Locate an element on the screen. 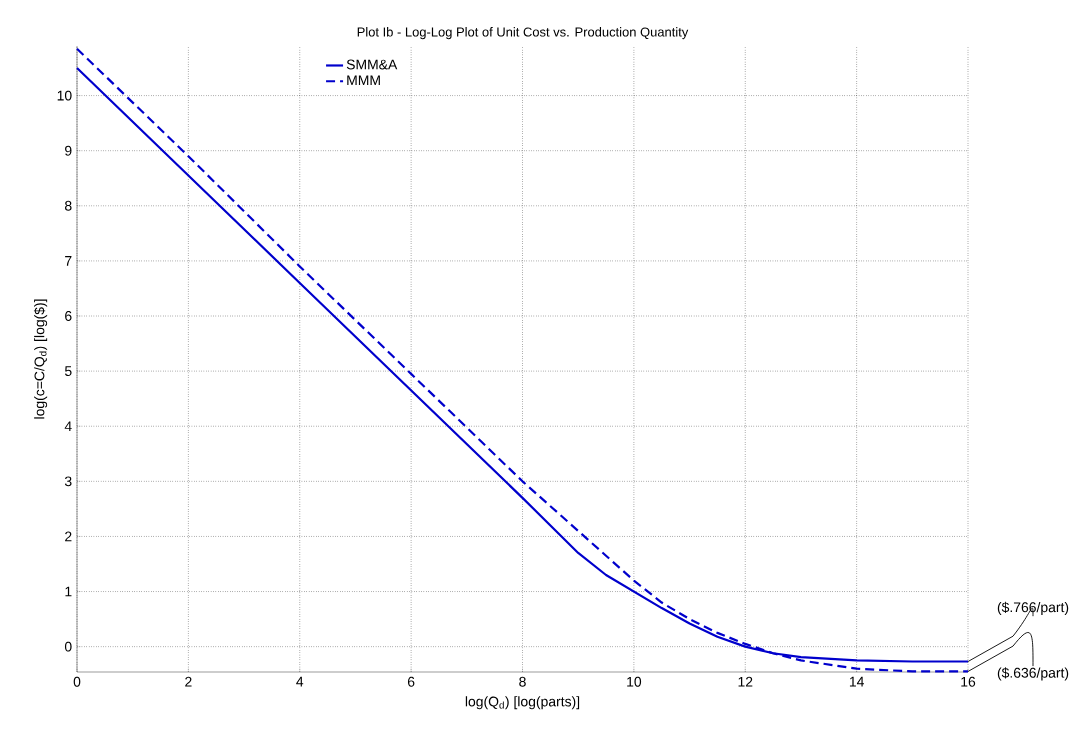 The image size is (1069, 736). y-tick-label: 8 is located at coordinates (68, 205).